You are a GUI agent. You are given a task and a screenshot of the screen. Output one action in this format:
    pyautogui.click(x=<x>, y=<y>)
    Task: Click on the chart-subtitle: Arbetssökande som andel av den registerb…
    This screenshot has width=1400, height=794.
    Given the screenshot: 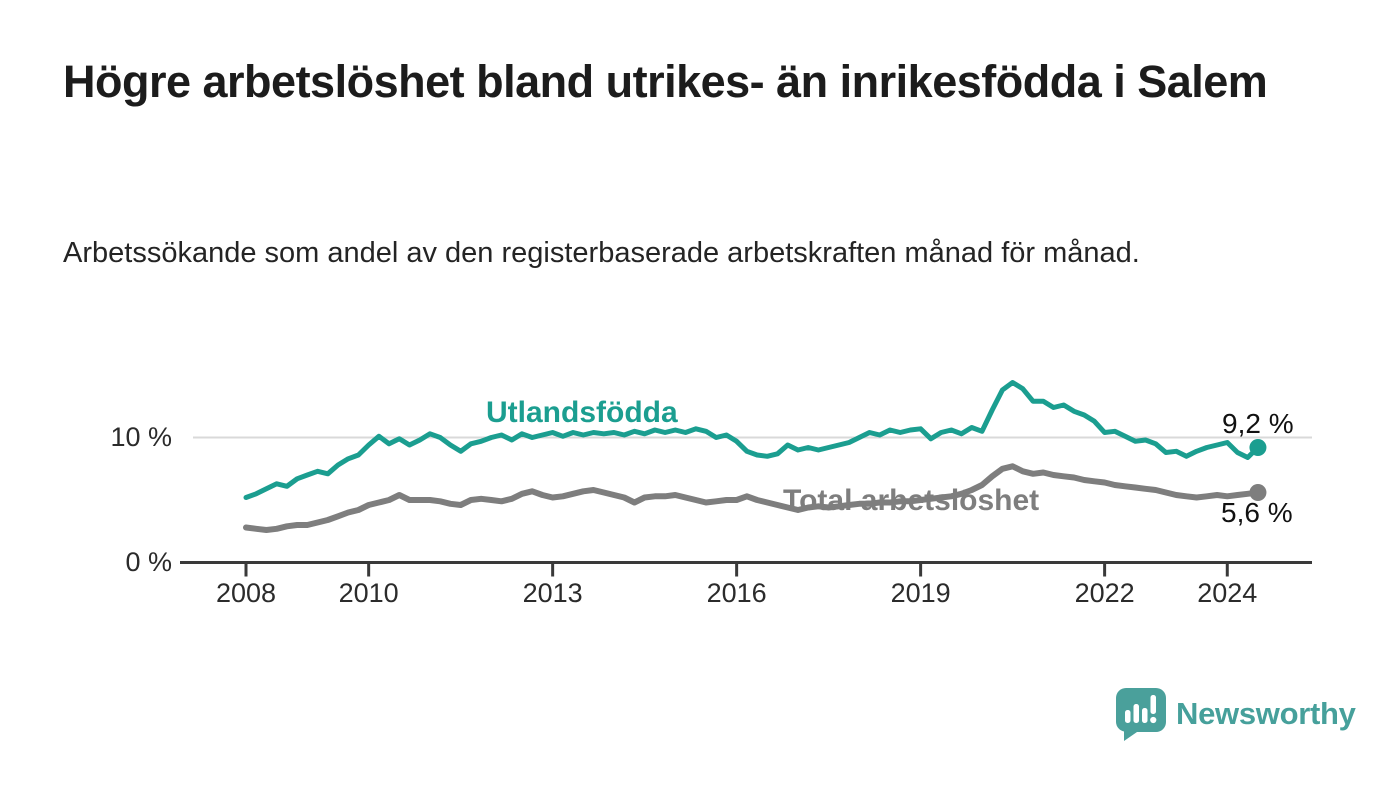 What is the action you would take?
    pyautogui.click(x=601, y=253)
    